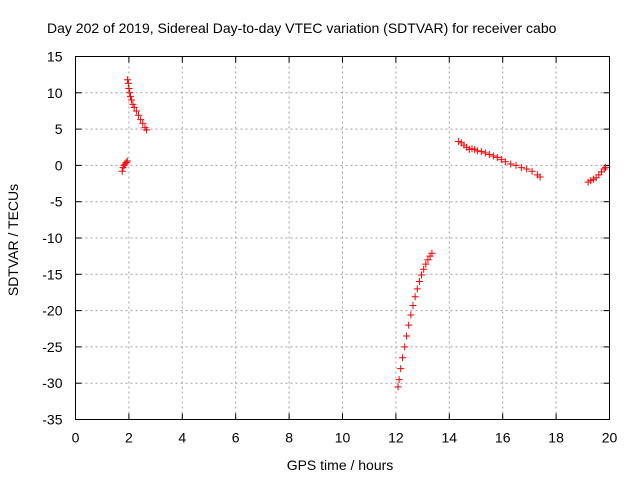 This screenshot has height=480, width=640. I want to click on x-tick-label: 10, so click(343, 438).